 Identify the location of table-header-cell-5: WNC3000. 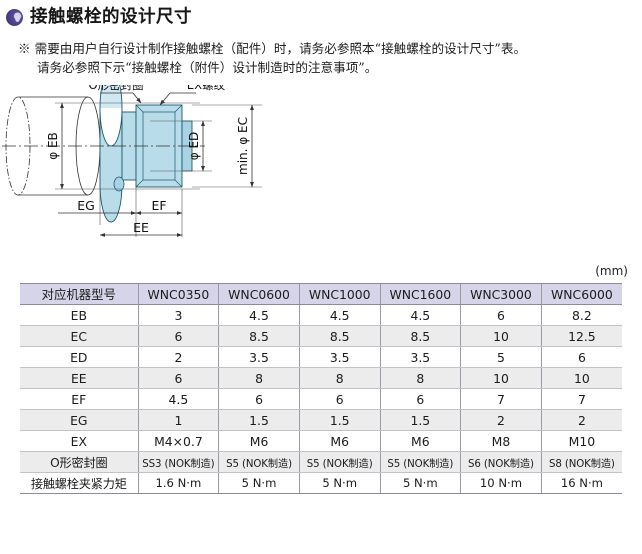
(501, 294).